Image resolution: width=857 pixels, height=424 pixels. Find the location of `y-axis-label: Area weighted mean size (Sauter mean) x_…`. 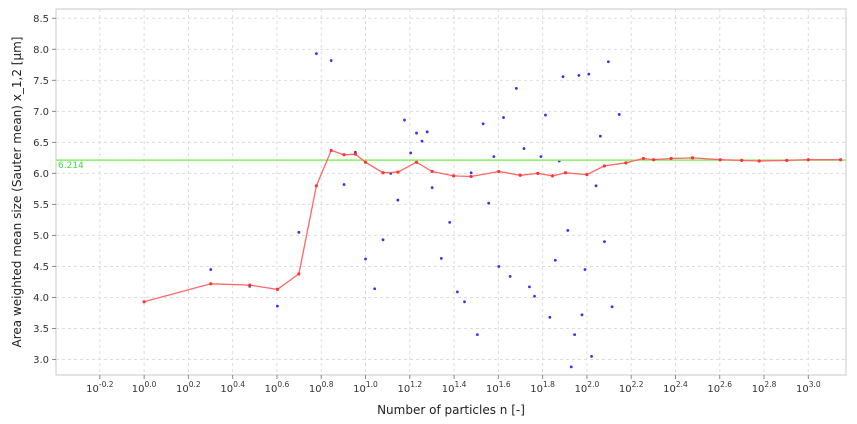

y-axis-label: Area weighted mean size (Sauter mean) x_… is located at coordinates (17, 192).